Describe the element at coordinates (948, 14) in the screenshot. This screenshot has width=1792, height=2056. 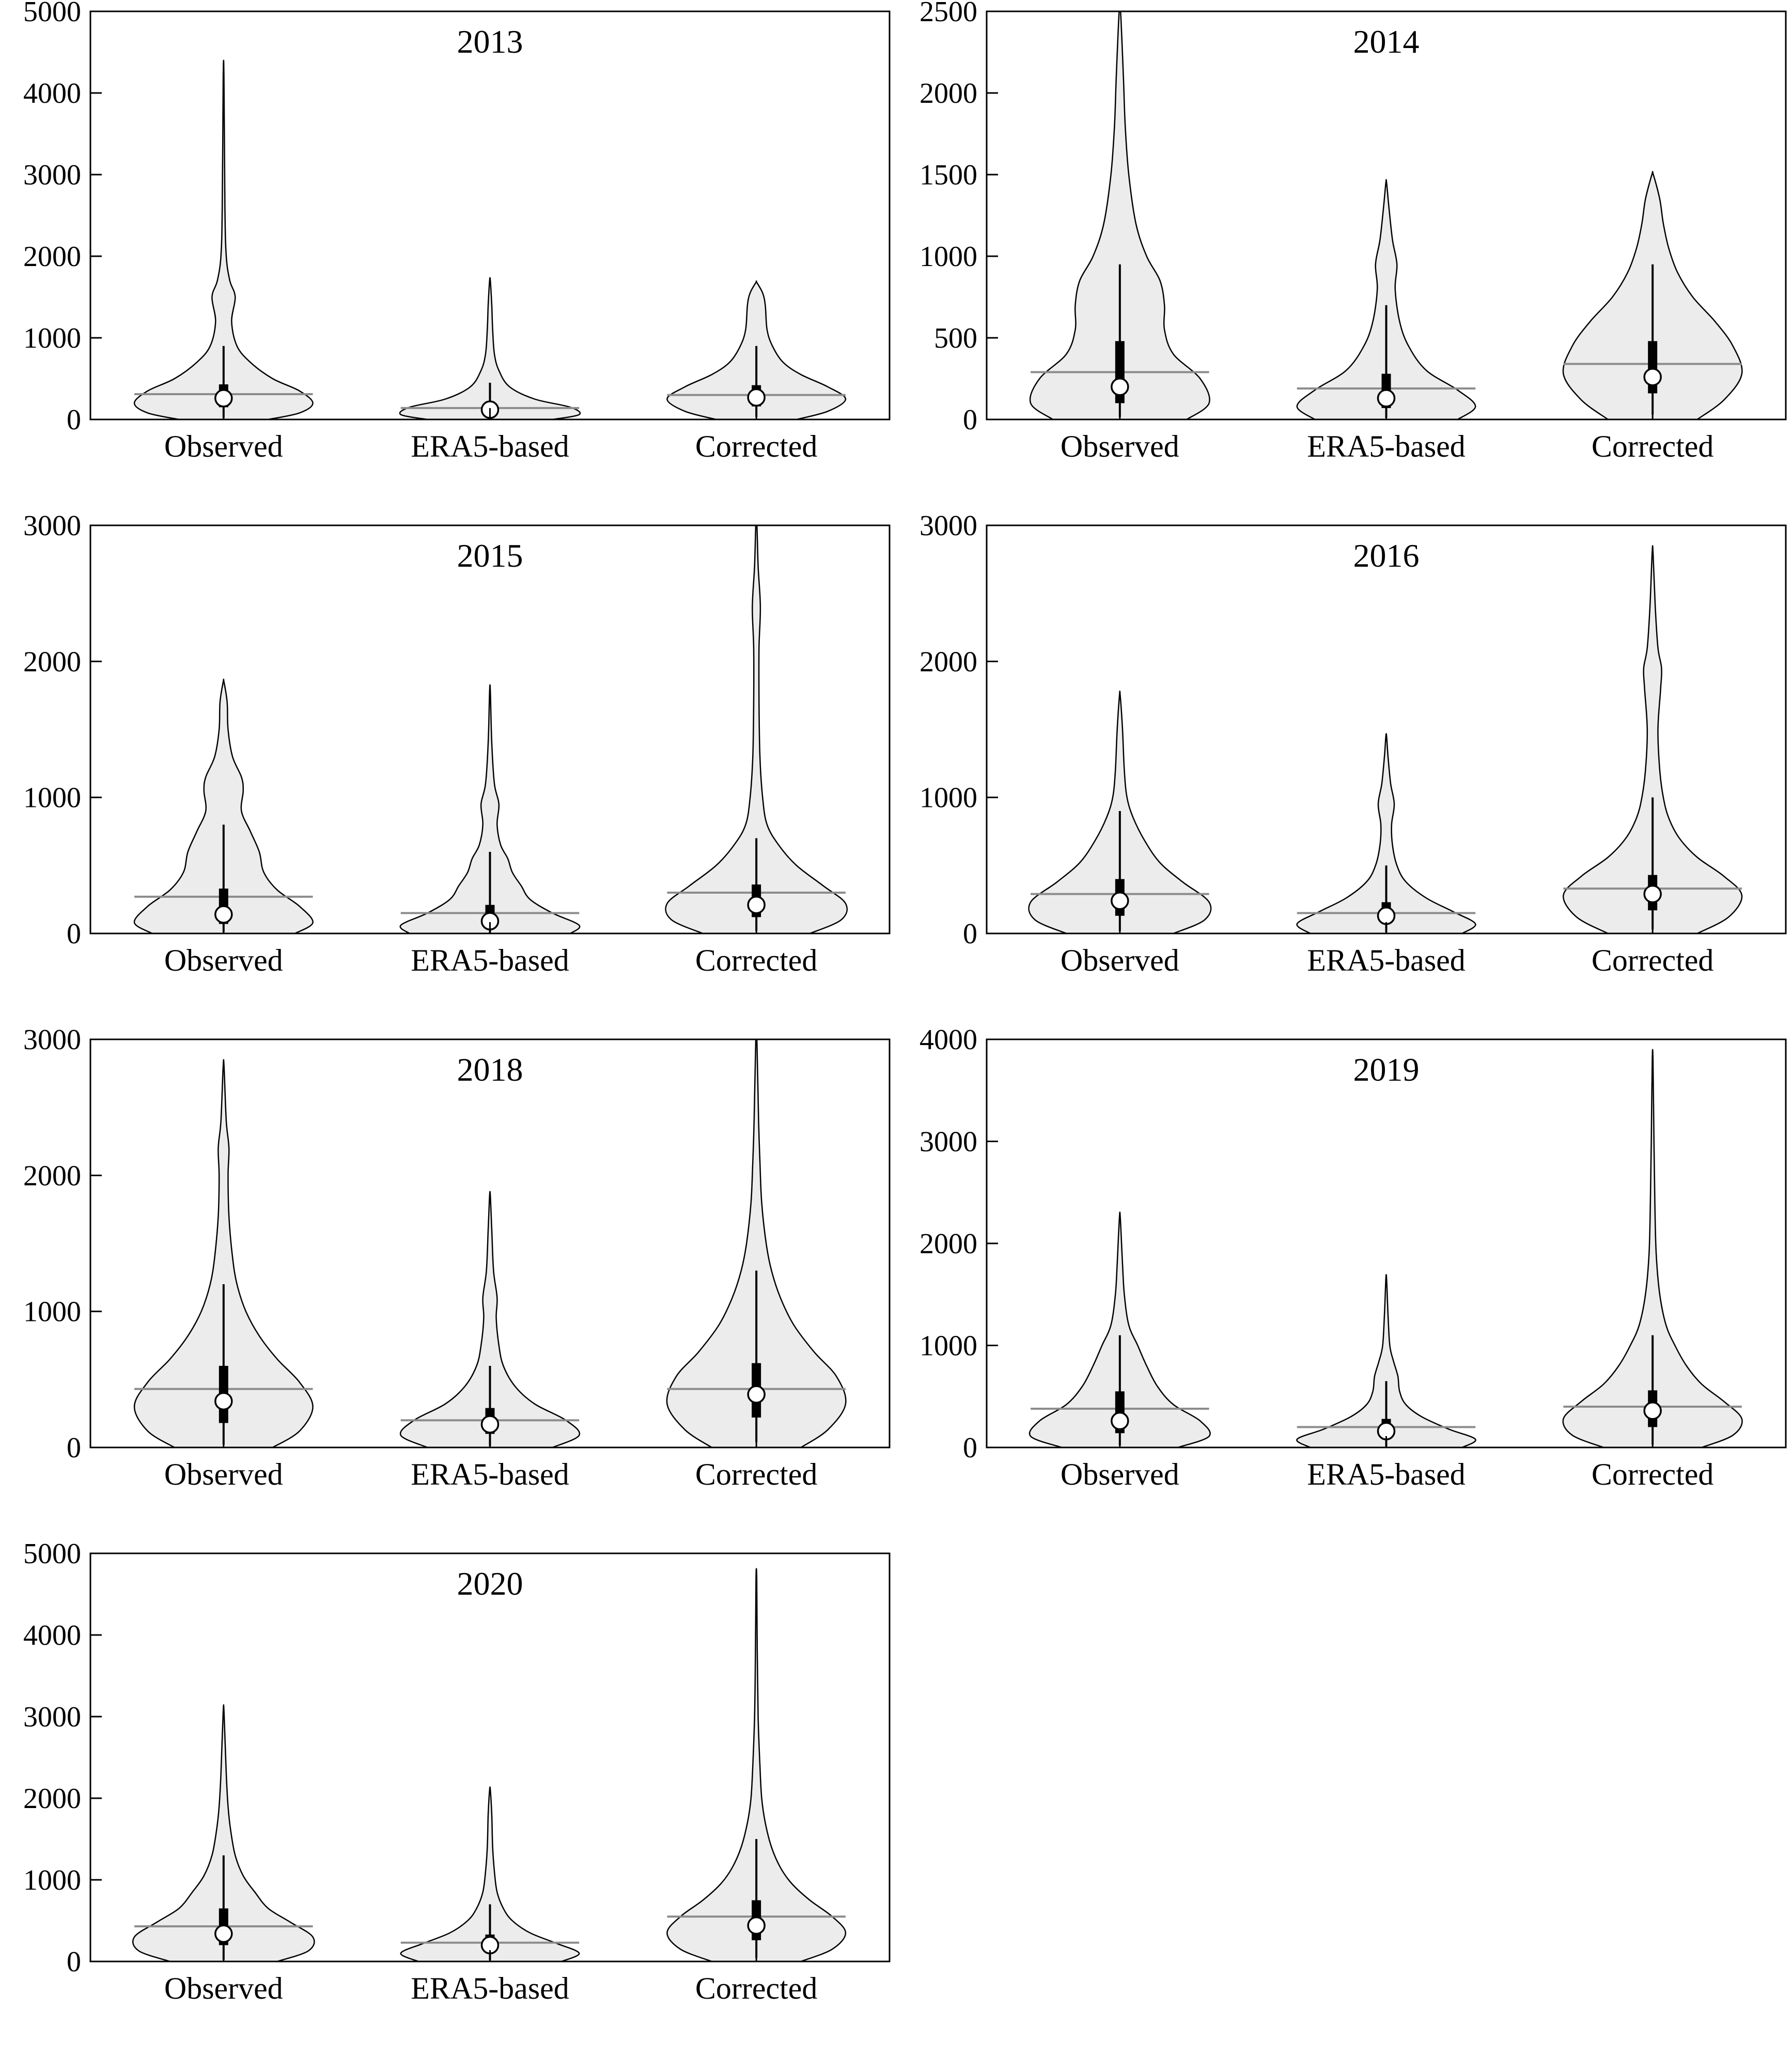
I see `y-tick-label: 2500` at that location.